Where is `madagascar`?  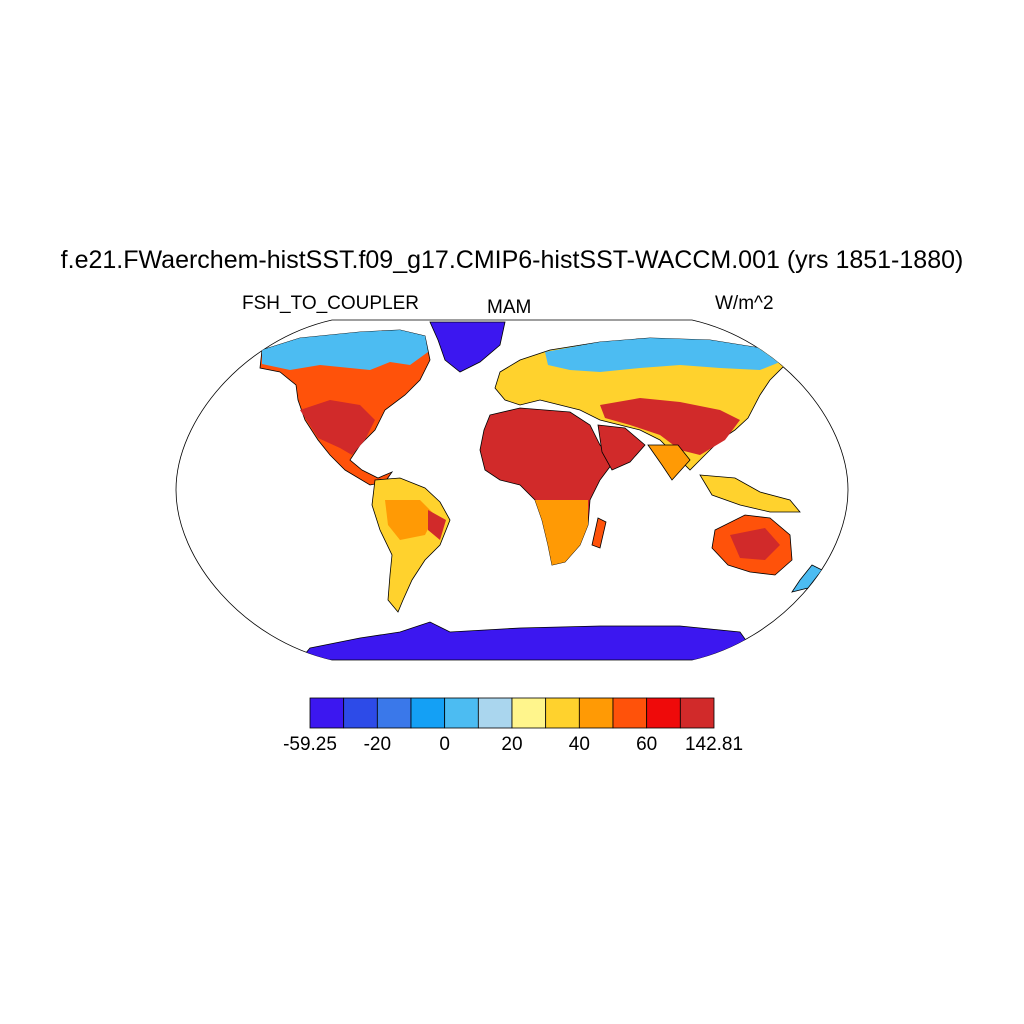 madagascar is located at coordinates (599, 533).